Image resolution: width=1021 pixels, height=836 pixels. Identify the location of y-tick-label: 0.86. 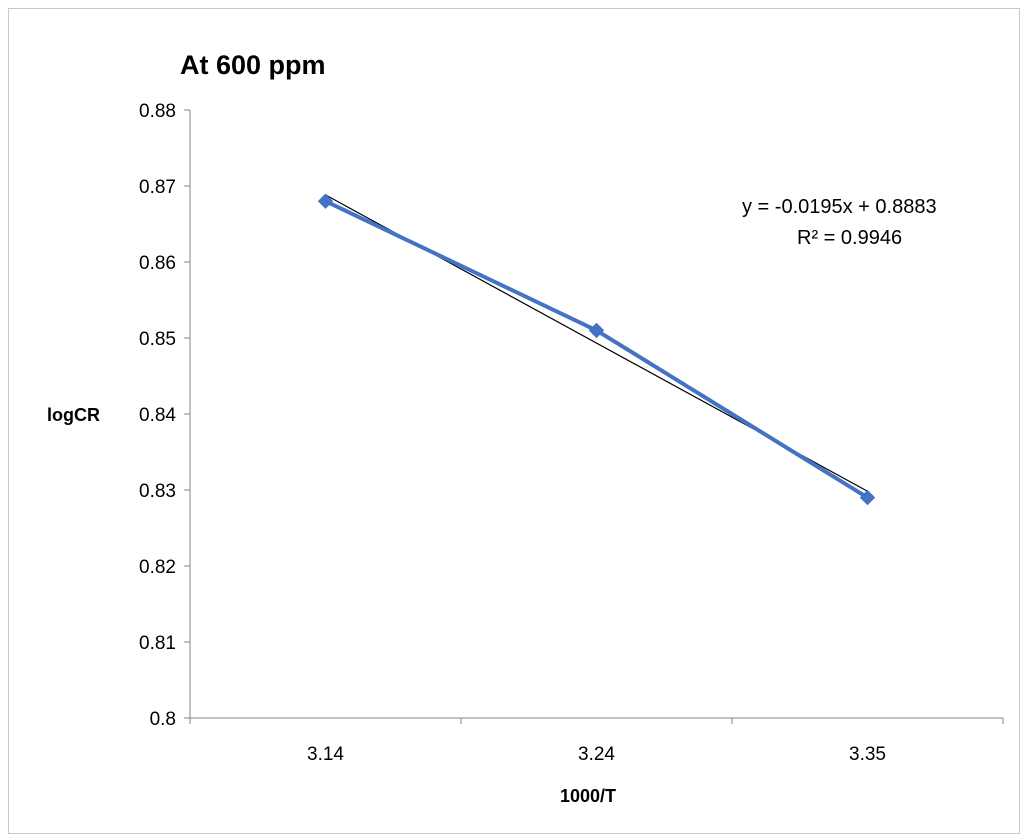
(157, 263).